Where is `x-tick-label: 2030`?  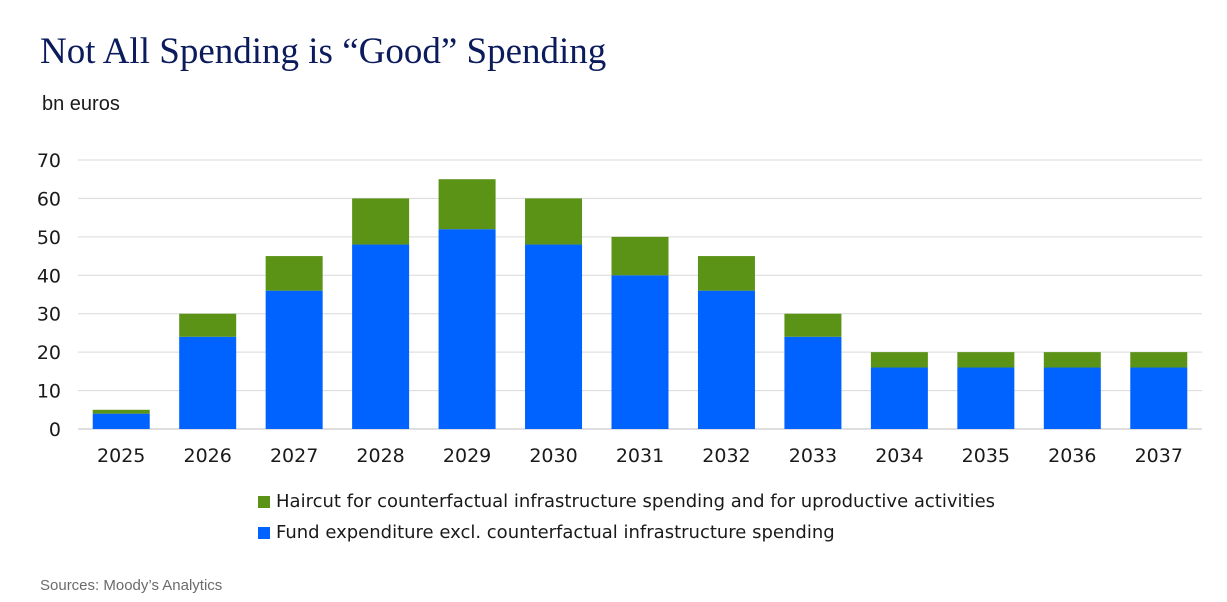 x-tick-label: 2030 is located at coordinates (553, 456).